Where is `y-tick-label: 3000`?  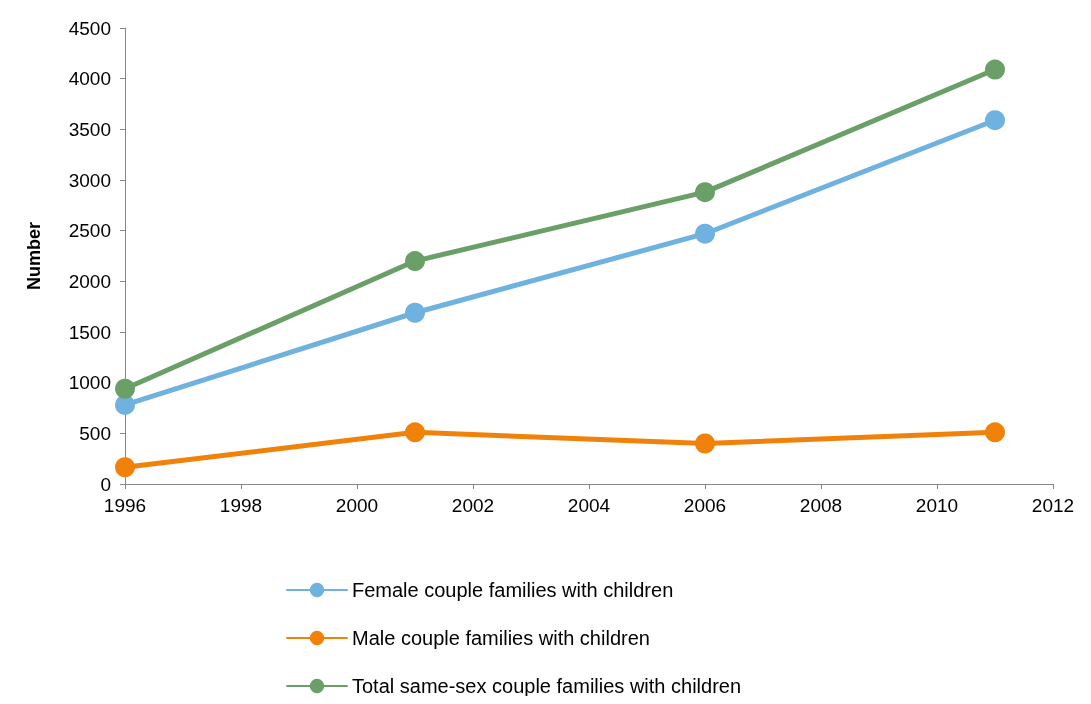
y-tick-label: 3000 is located at coordinates (89, 180).